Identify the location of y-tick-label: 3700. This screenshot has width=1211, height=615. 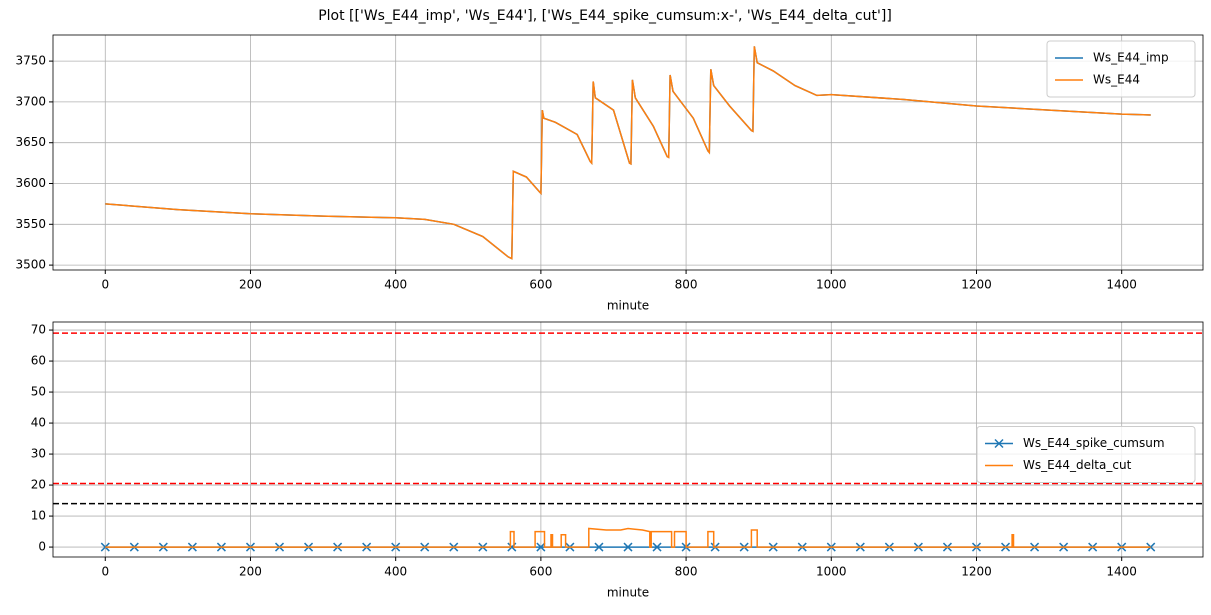
(30, 101).